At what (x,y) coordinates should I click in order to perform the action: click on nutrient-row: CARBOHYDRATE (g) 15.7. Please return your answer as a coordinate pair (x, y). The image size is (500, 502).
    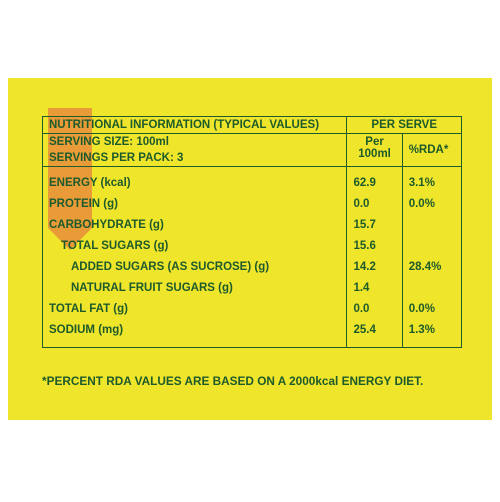
    Looking at the image, I should click on (252, 225).